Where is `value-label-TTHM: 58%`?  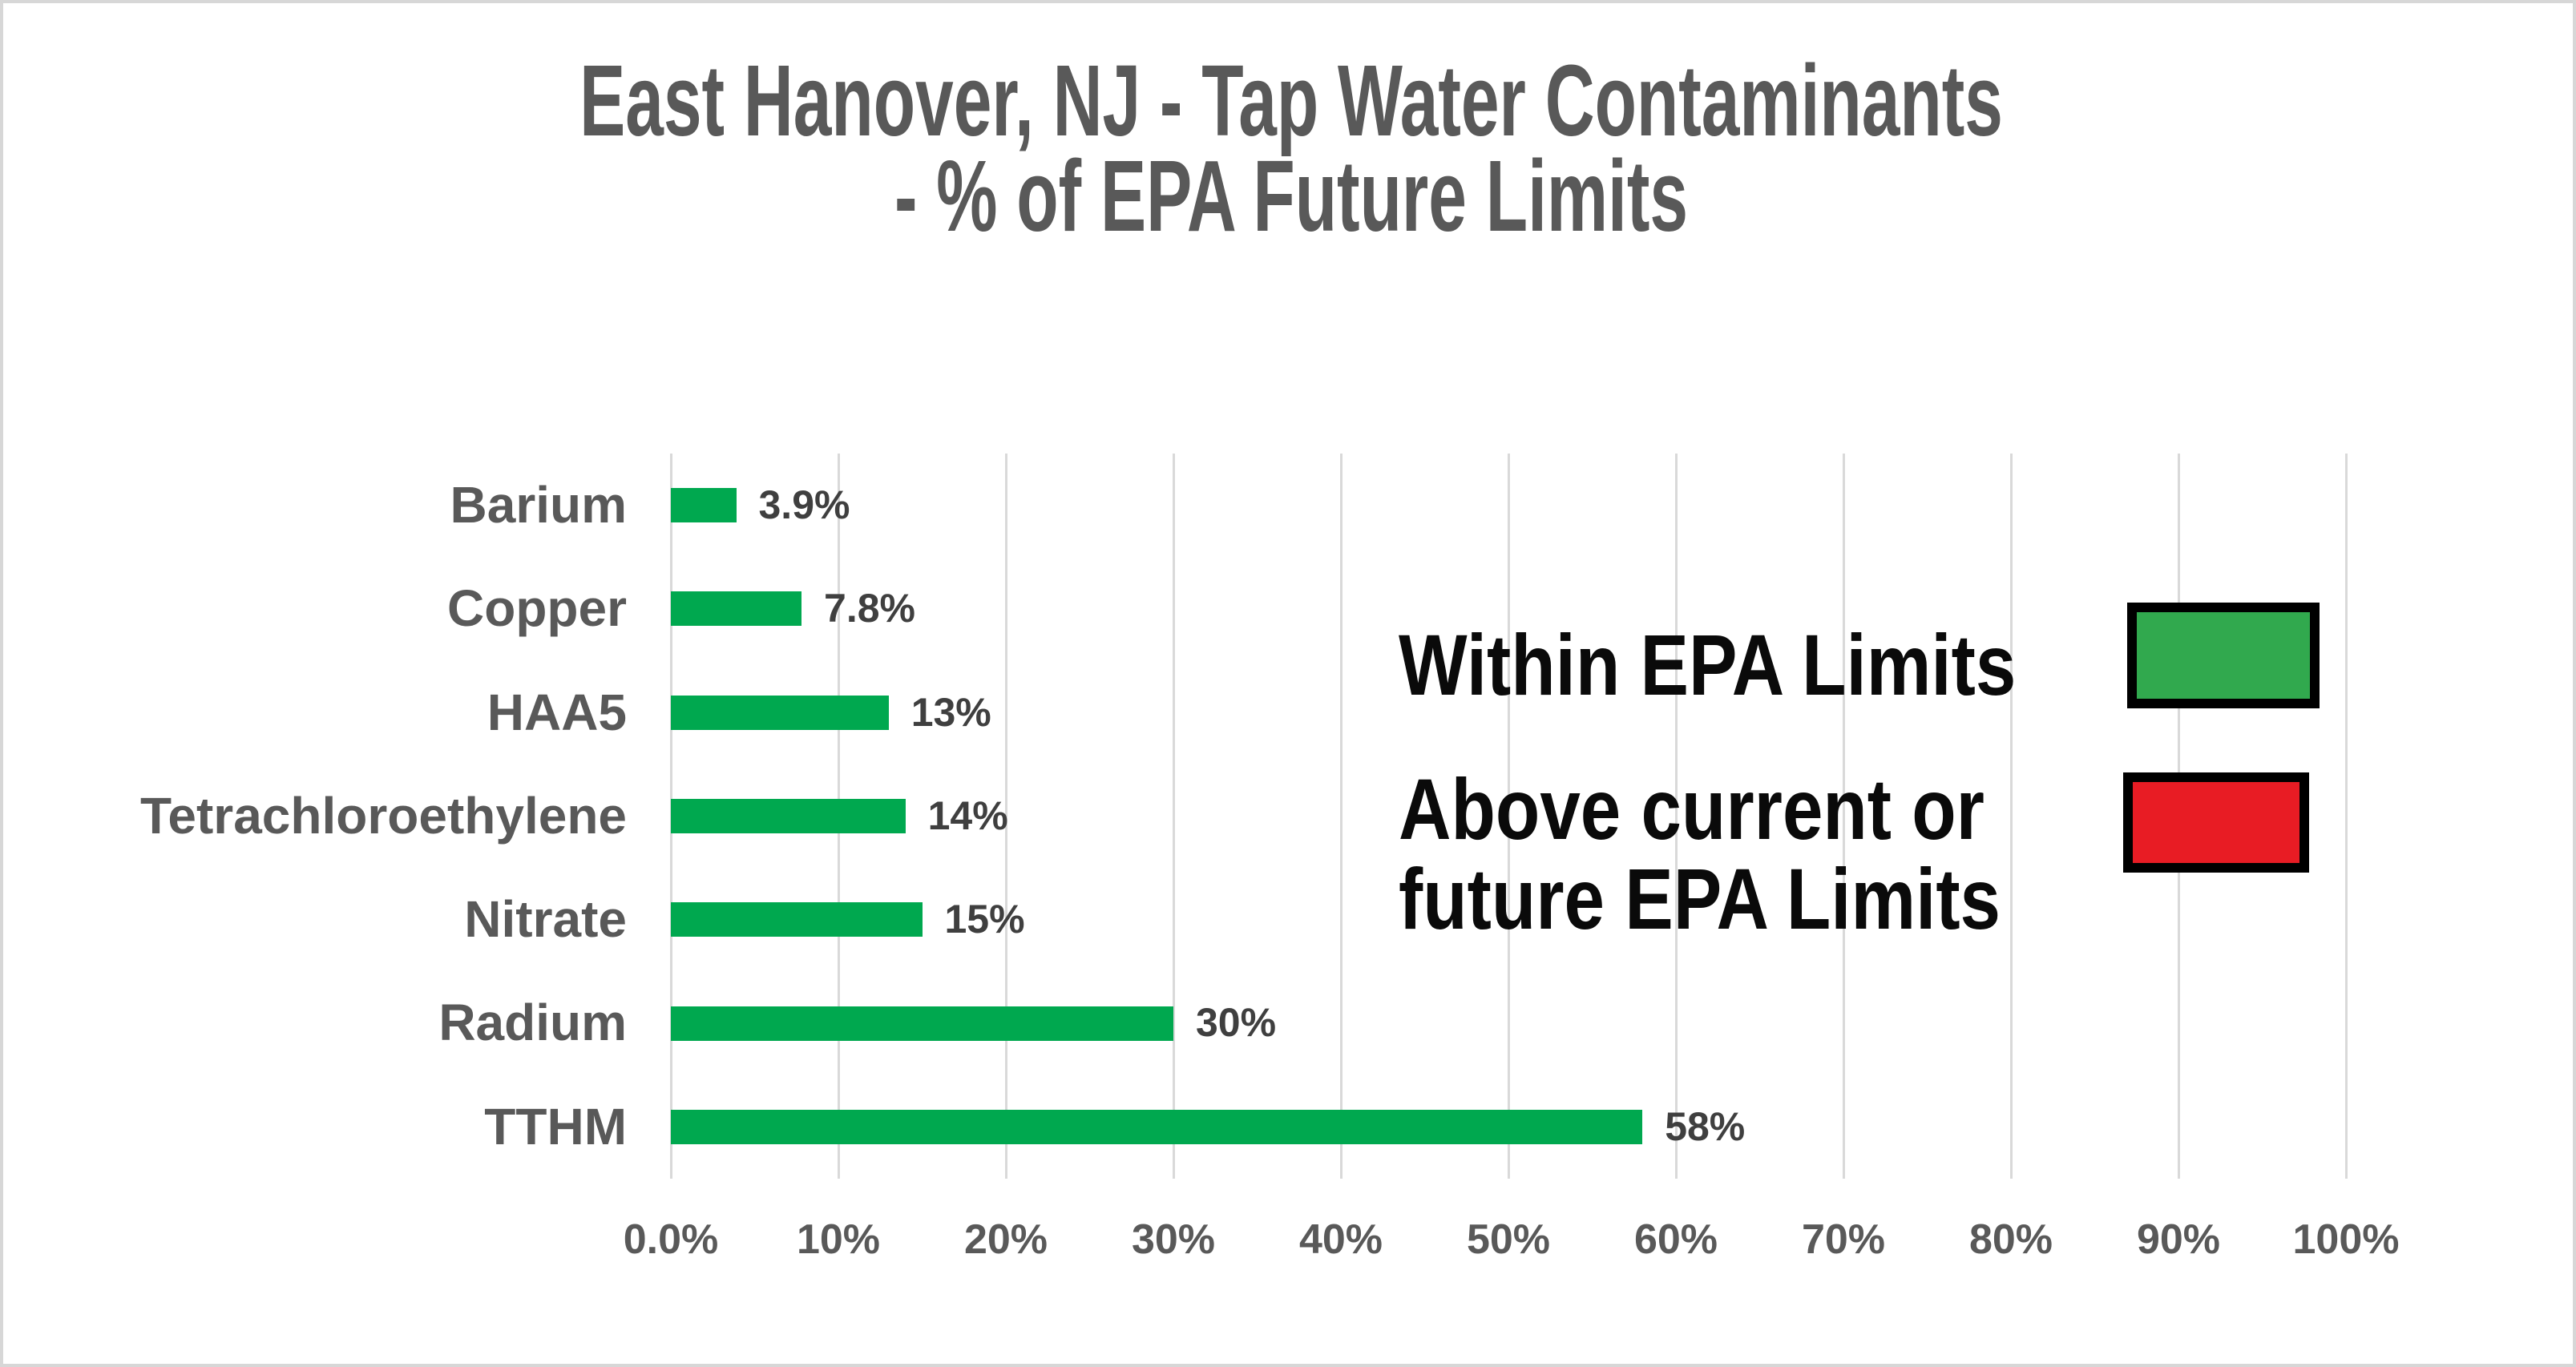 value-label-TTHM: 58% is located at coordinates (1705, 1126).